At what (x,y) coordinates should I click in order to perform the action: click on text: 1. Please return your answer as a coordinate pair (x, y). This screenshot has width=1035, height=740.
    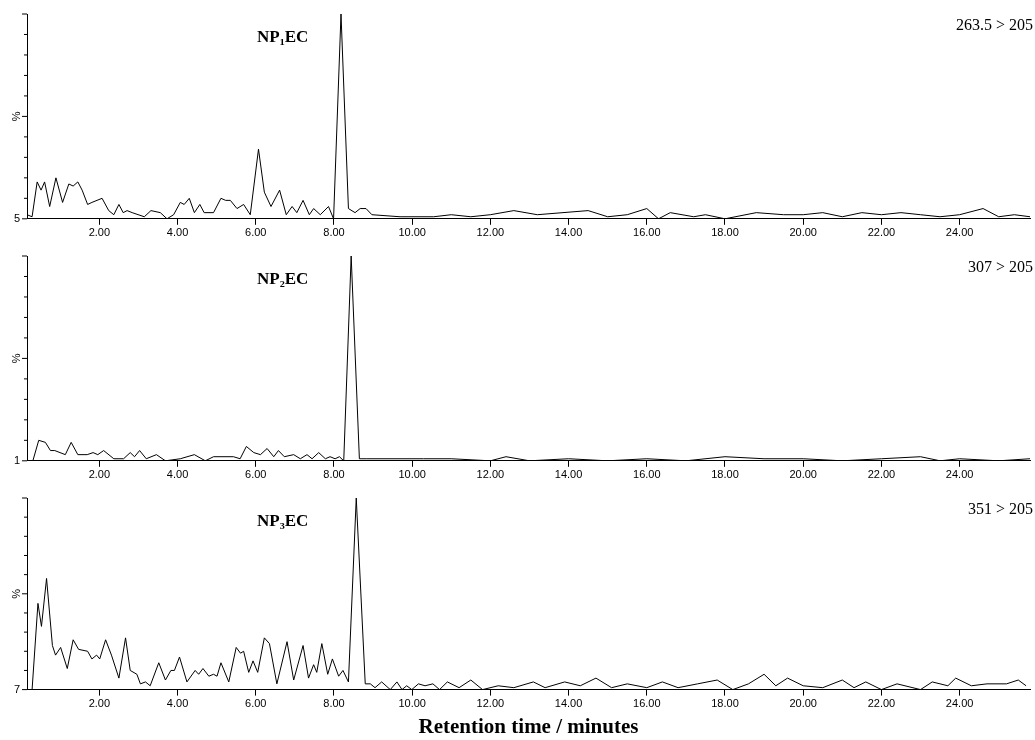
    Looking at the image, I should click on (16, 459).